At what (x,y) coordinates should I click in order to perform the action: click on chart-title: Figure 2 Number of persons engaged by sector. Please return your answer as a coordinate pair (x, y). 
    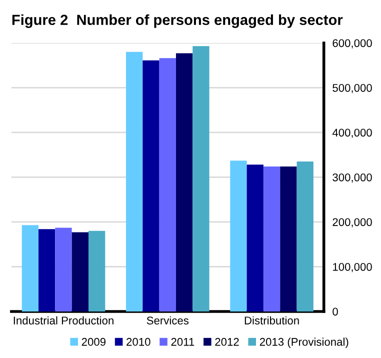
    Looking at the image, I should click on (177, 21).